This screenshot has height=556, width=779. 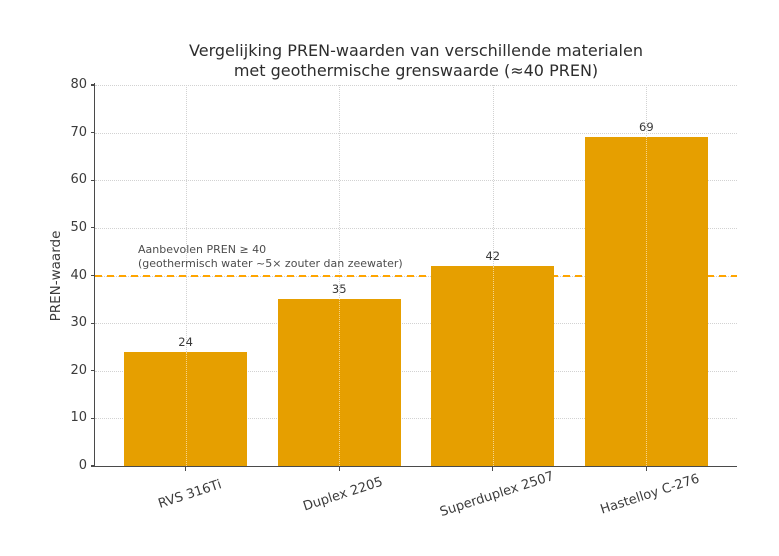 I want to click on chart-title-line-2: met geothermische grenswaarde (≈40 PREN), so click(x=416, y=70).